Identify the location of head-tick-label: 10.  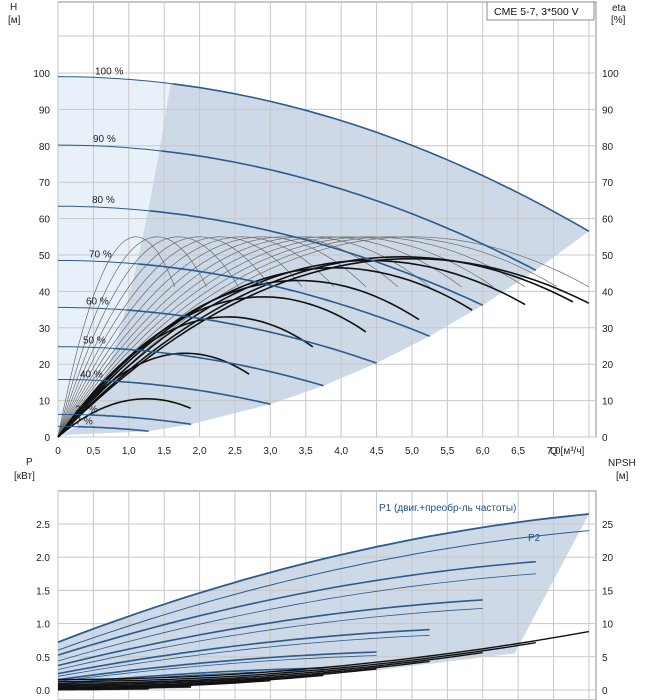
(45, 402).